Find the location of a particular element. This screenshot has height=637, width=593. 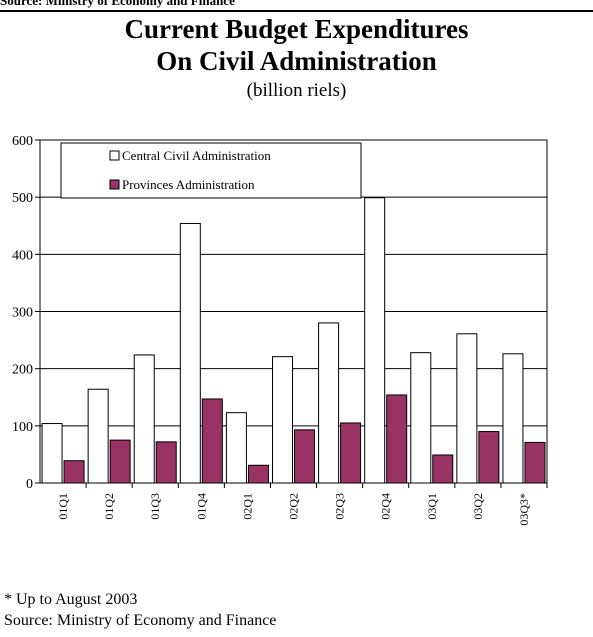

x-tick-label: 02Q3 is located at coordinates (340, 506).